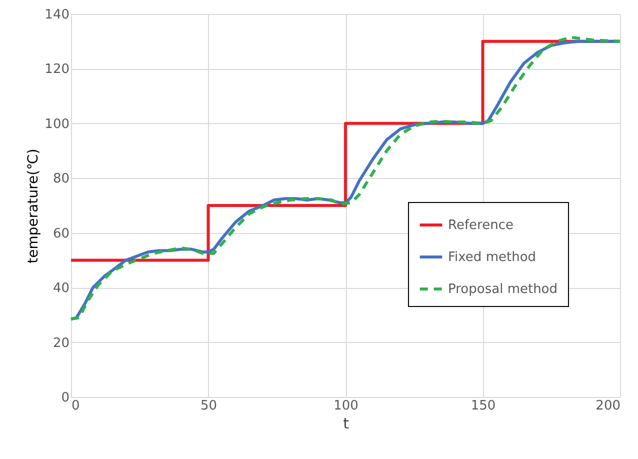 This screenshot has height=459, width=638. I want to click on x-tick-label: 150, so click(483, 406).